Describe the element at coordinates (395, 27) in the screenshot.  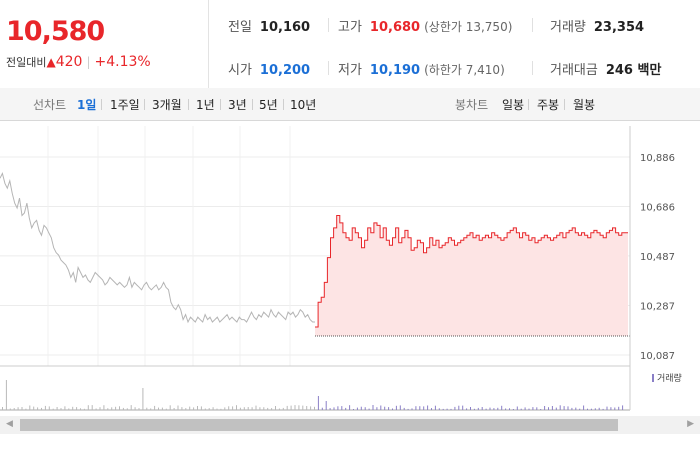
I see `high-value: 10,680` at that location.